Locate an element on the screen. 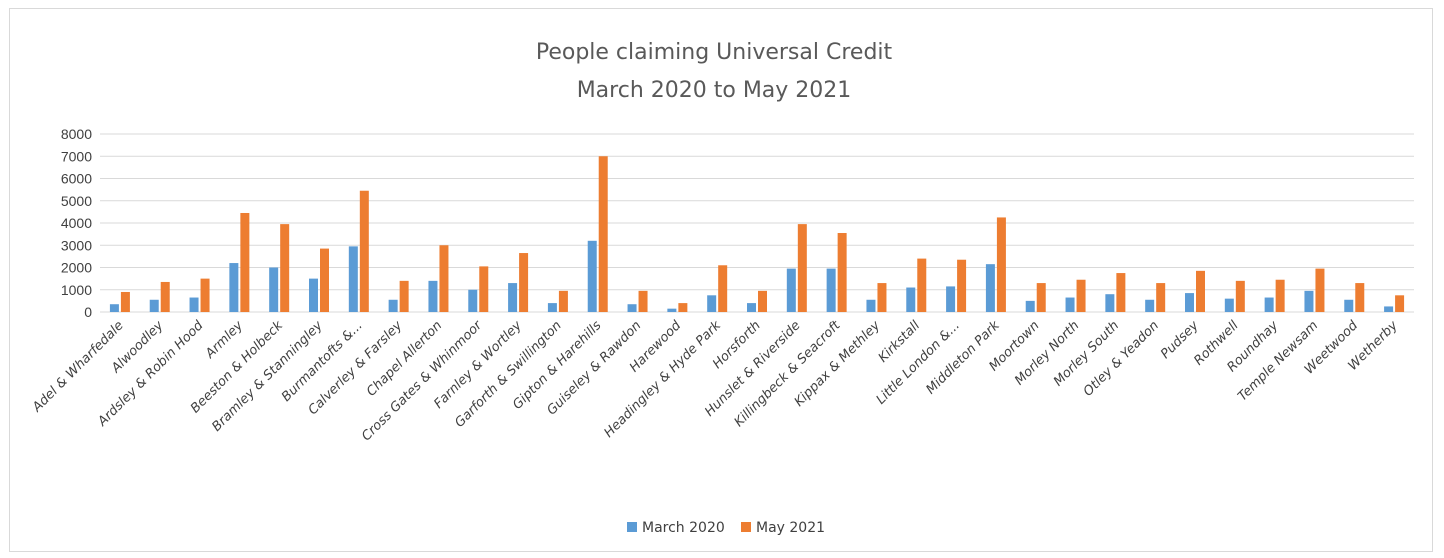  y-tick-label: 4000 is located at coordinates (76, 223).